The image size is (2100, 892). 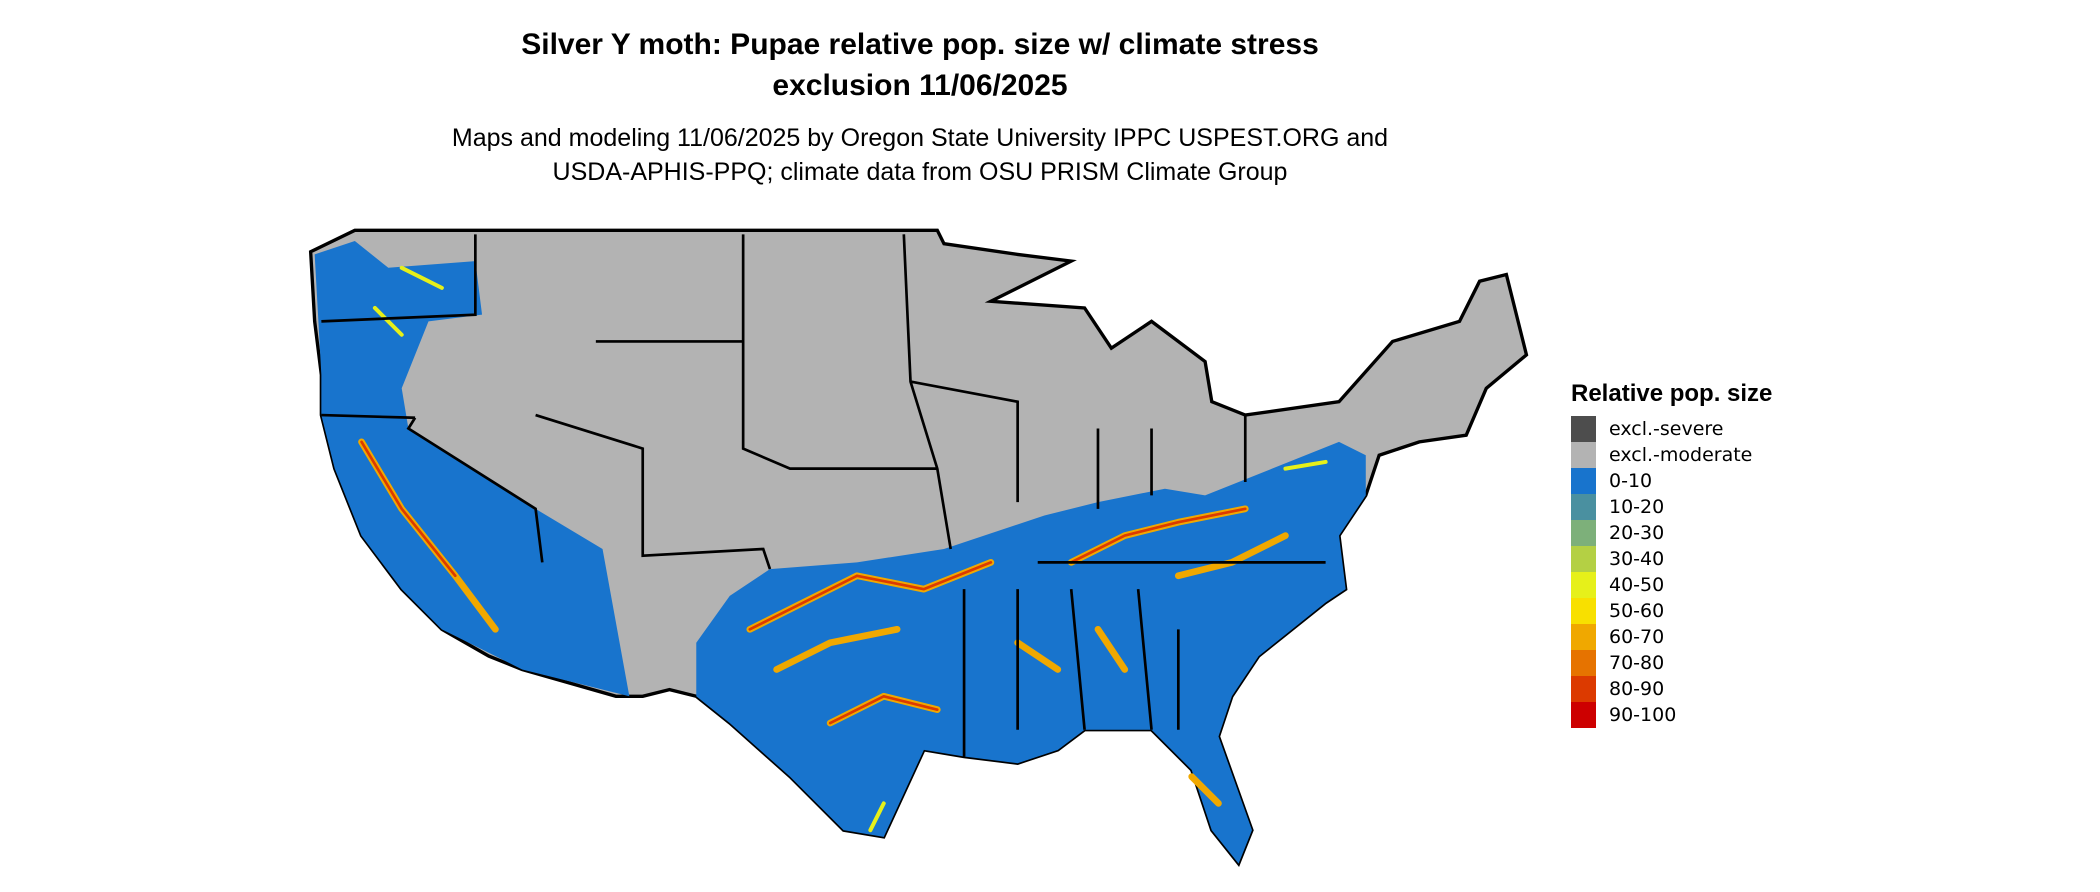 I want to click on legend-item: 80-90, so click(x=1671, y=689).